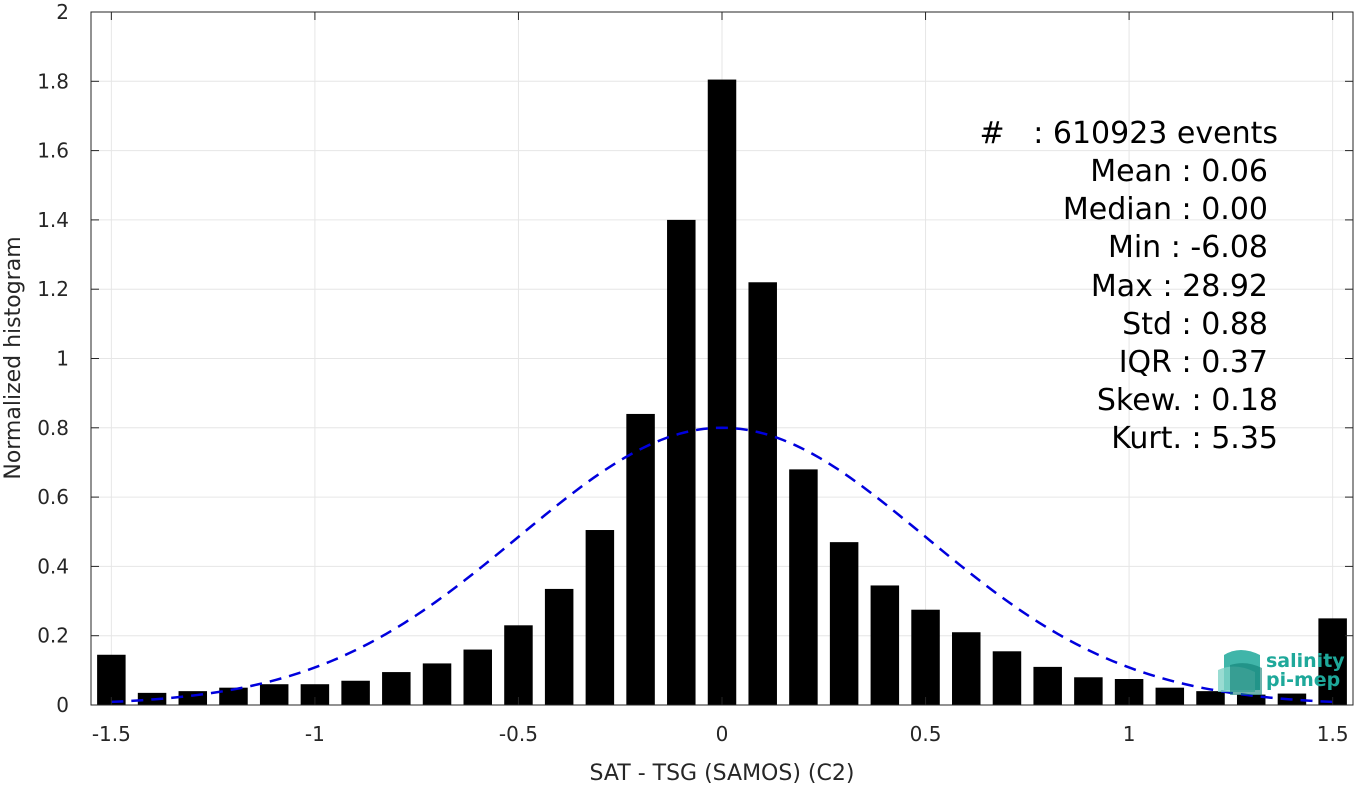 The height and width of the screenshot is (785, 1367). I want to click on y-tick-label: 1.8, so click(53, 81).